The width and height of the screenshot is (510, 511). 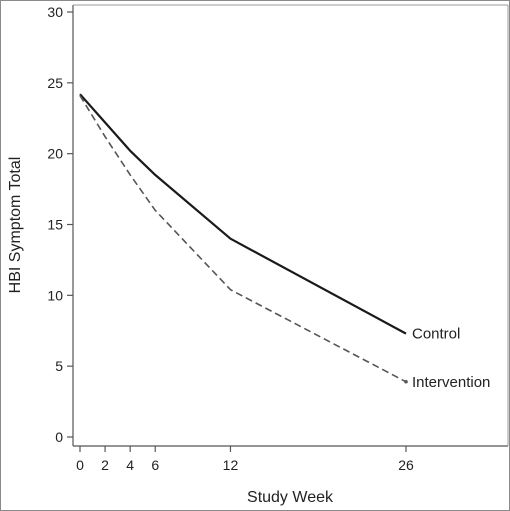 What do you see at coordinates (436, 334) in the screenshot?
I see `series-label-control: Control` at bounding box center [436, 334].